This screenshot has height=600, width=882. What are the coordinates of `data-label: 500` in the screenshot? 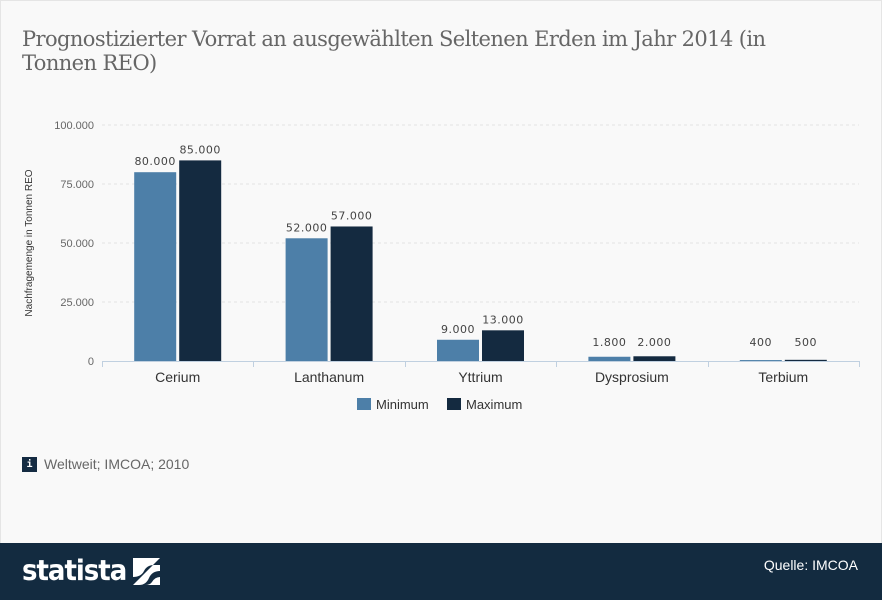 It's located at (806, 342).